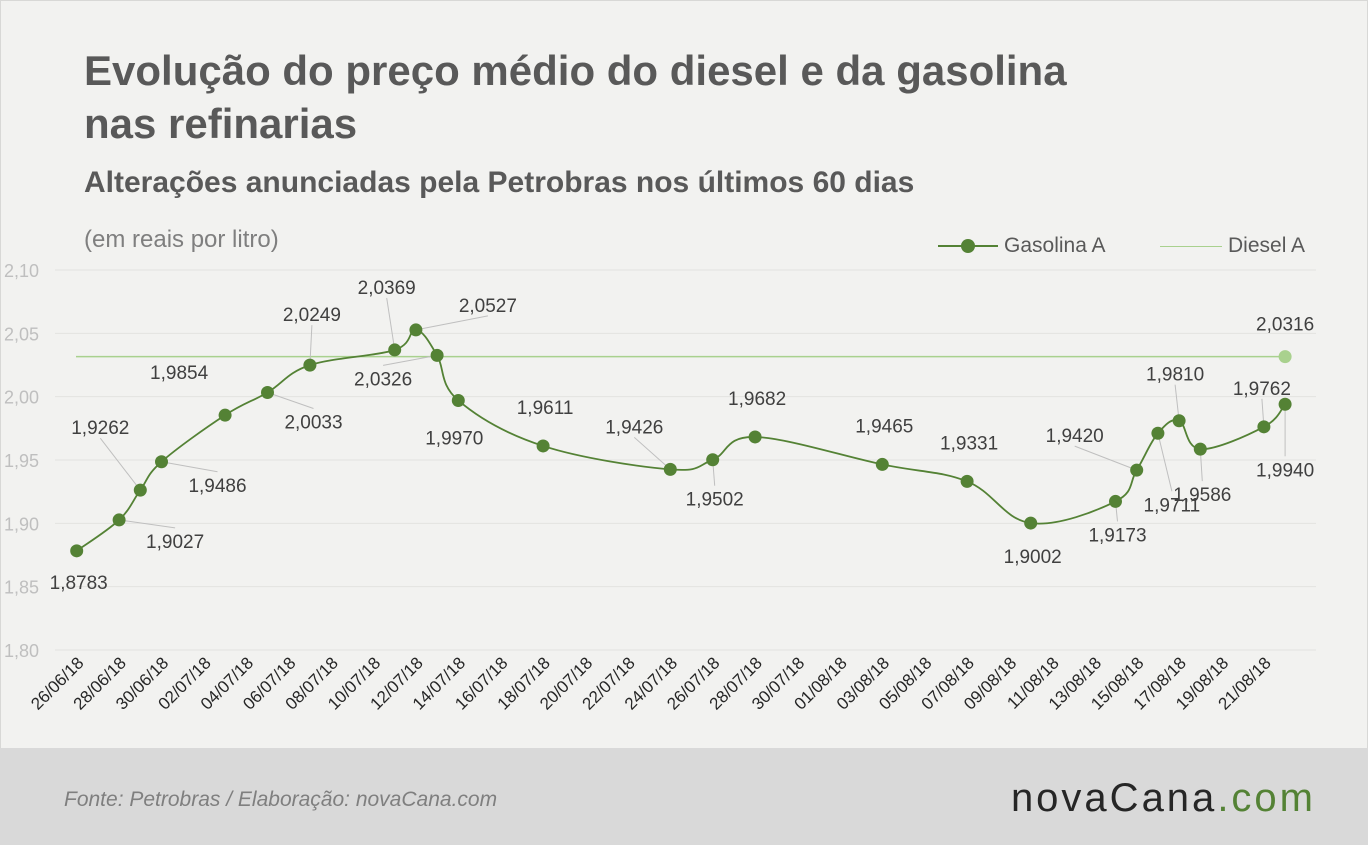 The width and height of the screenshot is (1368, 845). Describe the element at coordinates (1285, 357) in the screenshot. I see `diesel-point` at that location.